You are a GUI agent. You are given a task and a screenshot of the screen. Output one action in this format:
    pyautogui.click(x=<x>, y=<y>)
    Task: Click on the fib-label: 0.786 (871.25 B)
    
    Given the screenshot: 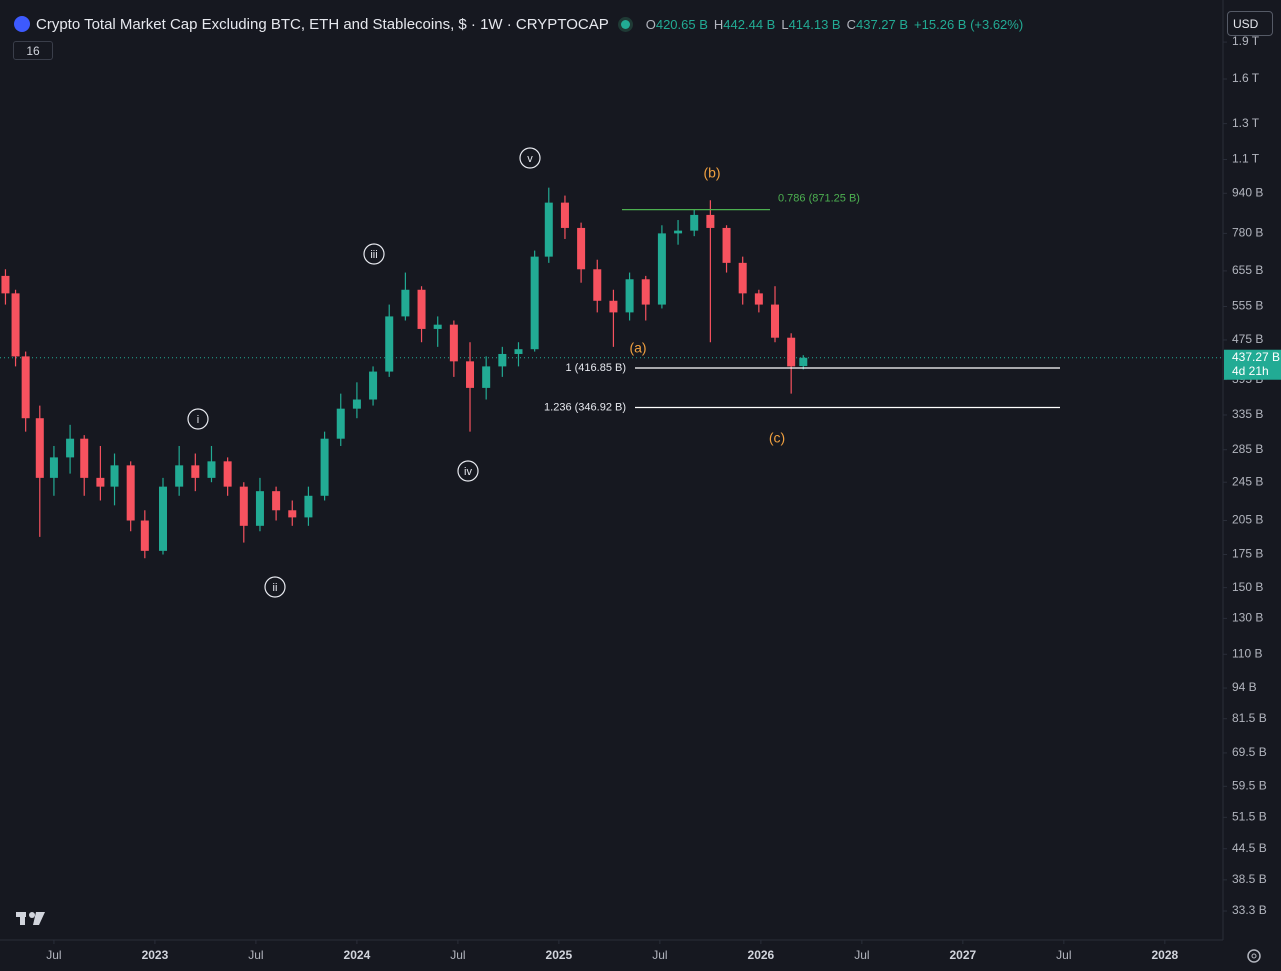 What is the action you would take?
    pyautogui.click(x=819, y=199)
    